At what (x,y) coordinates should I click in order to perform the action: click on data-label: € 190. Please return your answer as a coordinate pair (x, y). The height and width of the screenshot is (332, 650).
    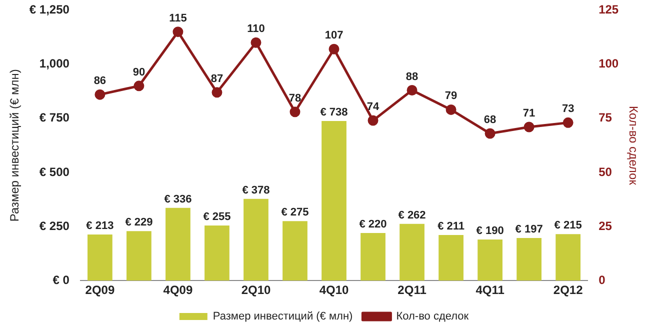
    Looking at the image, I should click on (490, 231).